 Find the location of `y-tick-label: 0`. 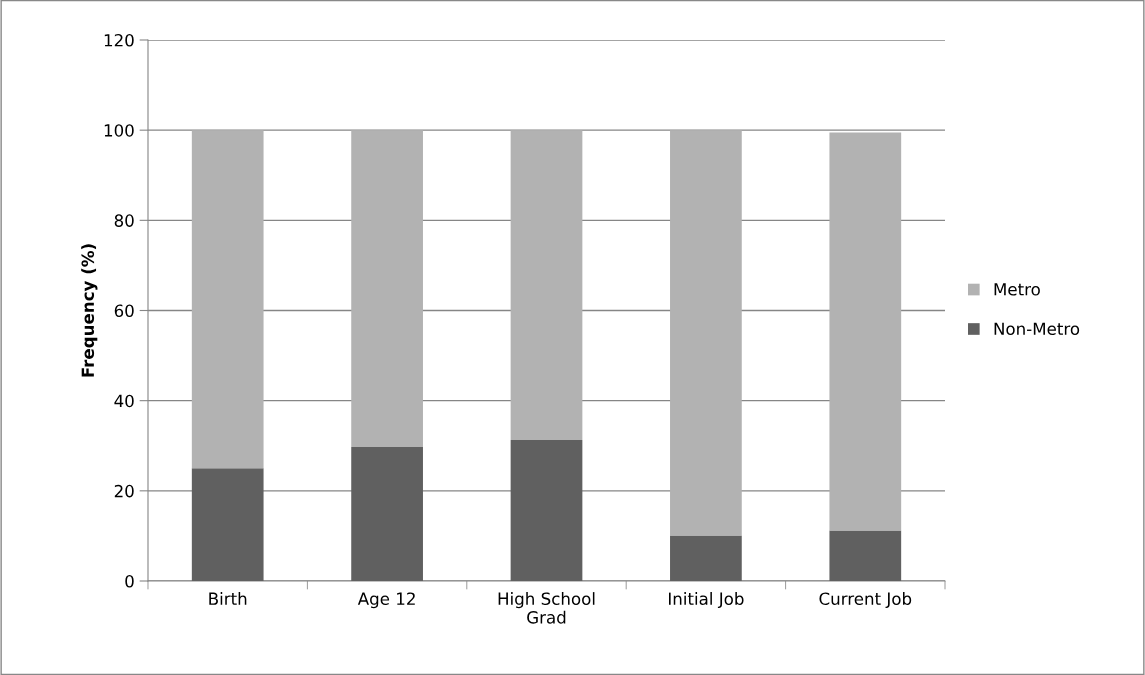

y-tick-label: 0 is located at coordinates (129, 581).